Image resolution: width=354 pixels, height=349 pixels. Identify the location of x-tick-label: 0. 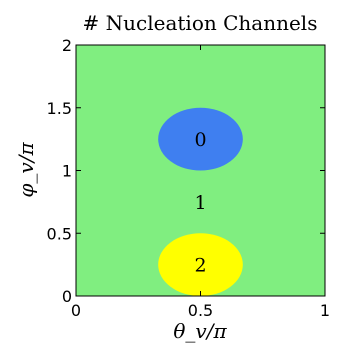
(76, 310).